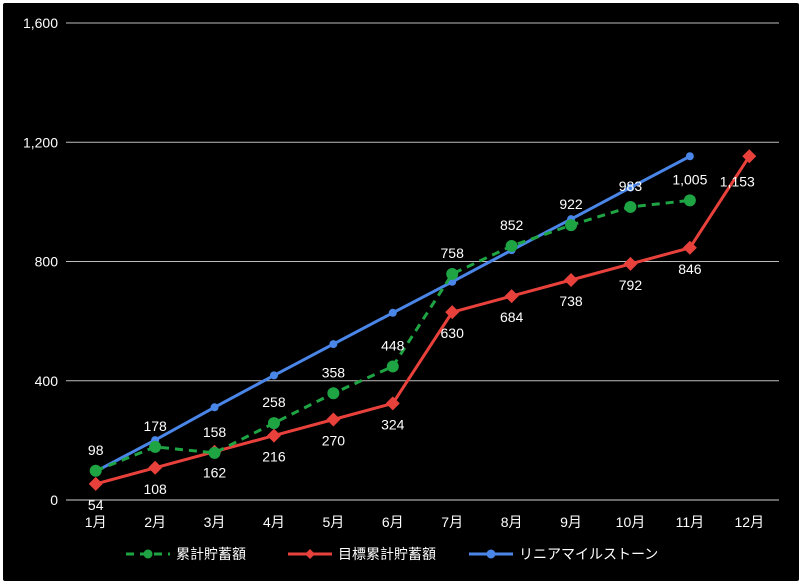 The width and height of the screenshot is (802, 584). What do you see at coordinates (393, 345) in the screenshot?
I see `data-label: 448` at bounding box center [393, 345].